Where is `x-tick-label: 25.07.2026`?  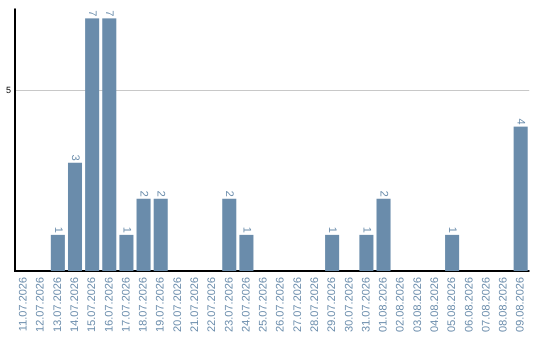
x-tick-label: 25.07.2026 is located at coordinates (264, 304).